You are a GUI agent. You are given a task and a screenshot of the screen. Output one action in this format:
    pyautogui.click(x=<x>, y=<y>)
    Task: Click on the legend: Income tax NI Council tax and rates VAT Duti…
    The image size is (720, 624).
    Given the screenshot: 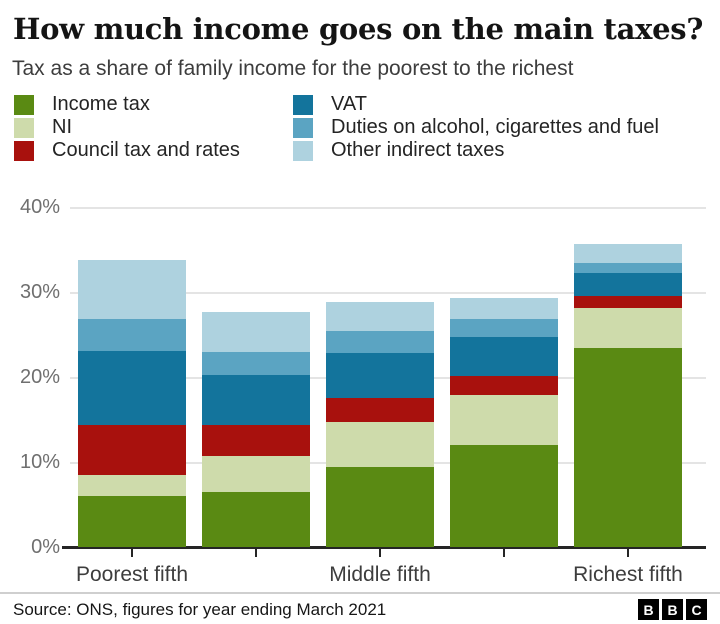 What is the action you would take?
    pyautogui.click(x=360, y=128)
    